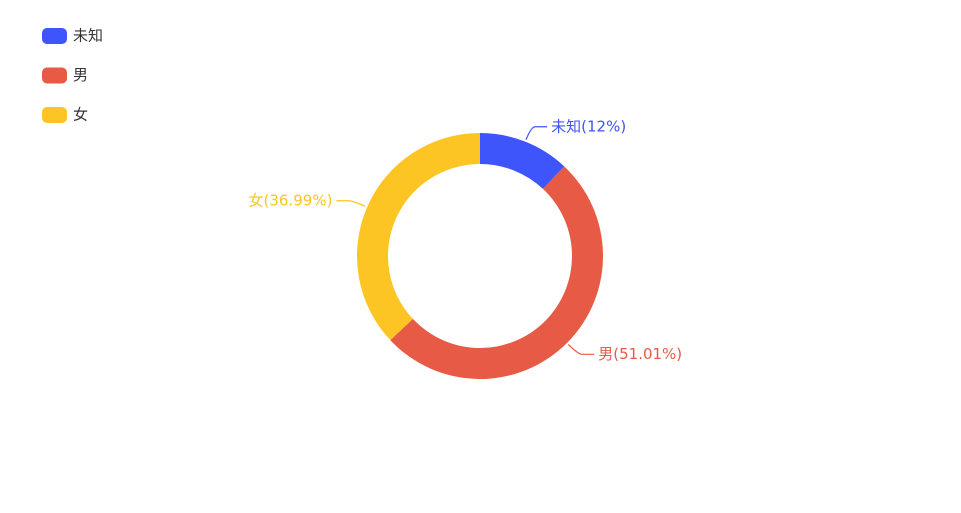 This screenshot has width=961, height=513. Describe the element at coordinates (588, 126) in the screenshot. I see `data-label: 未知(12%)` at that location.